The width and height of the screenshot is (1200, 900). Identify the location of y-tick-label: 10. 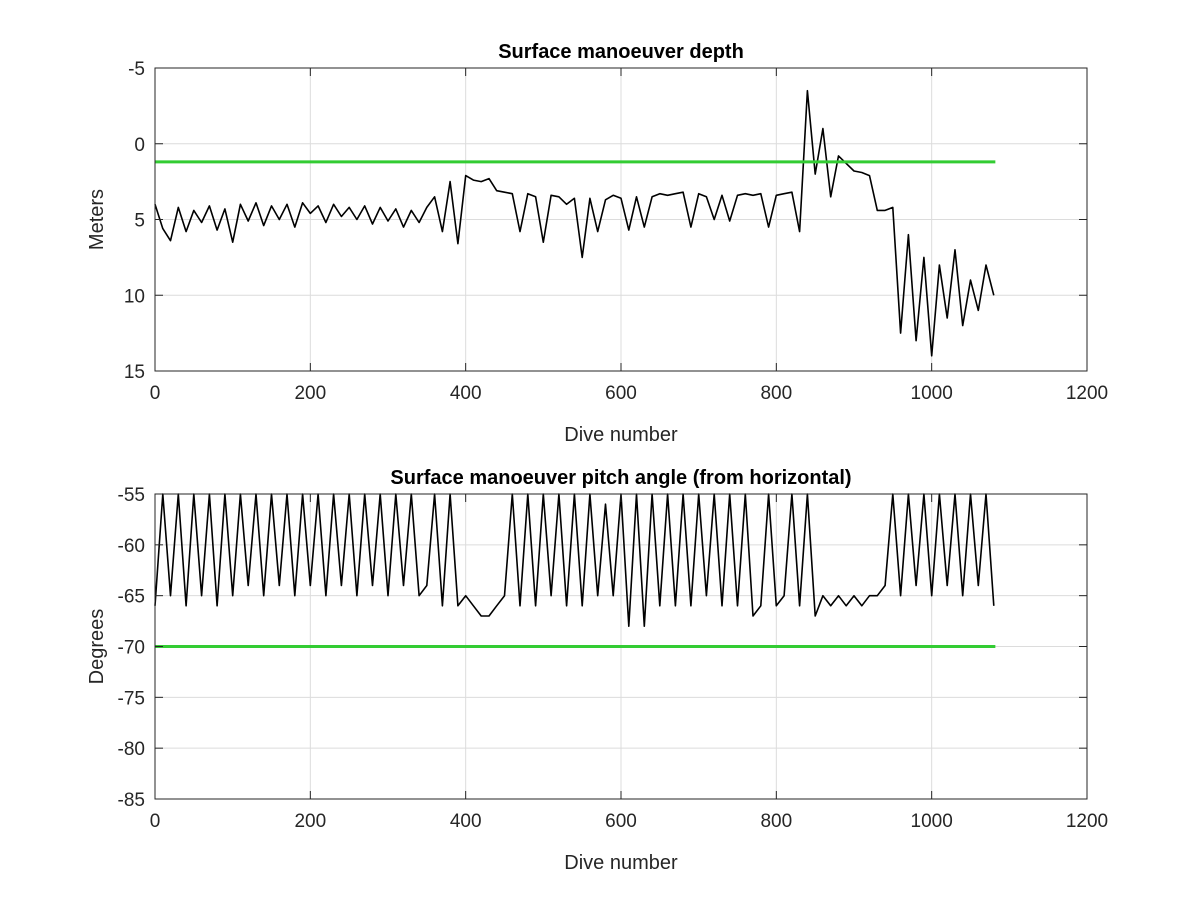
(134, 296).